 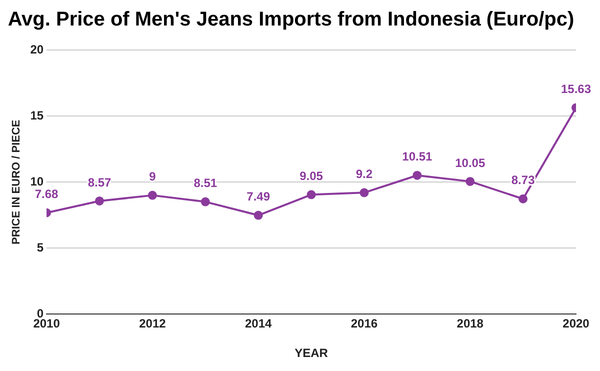 I want to click on y-tick-label: 10, so click(x=37, y=181).